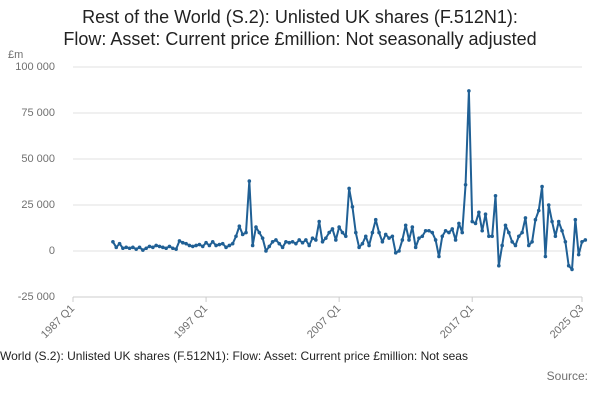 Image resolution: width=600 pixels, height=400 pixels. Describe the element at coordinates (38, 113) in the screenshot. I see `y-tick-label: 75 000` at that location.